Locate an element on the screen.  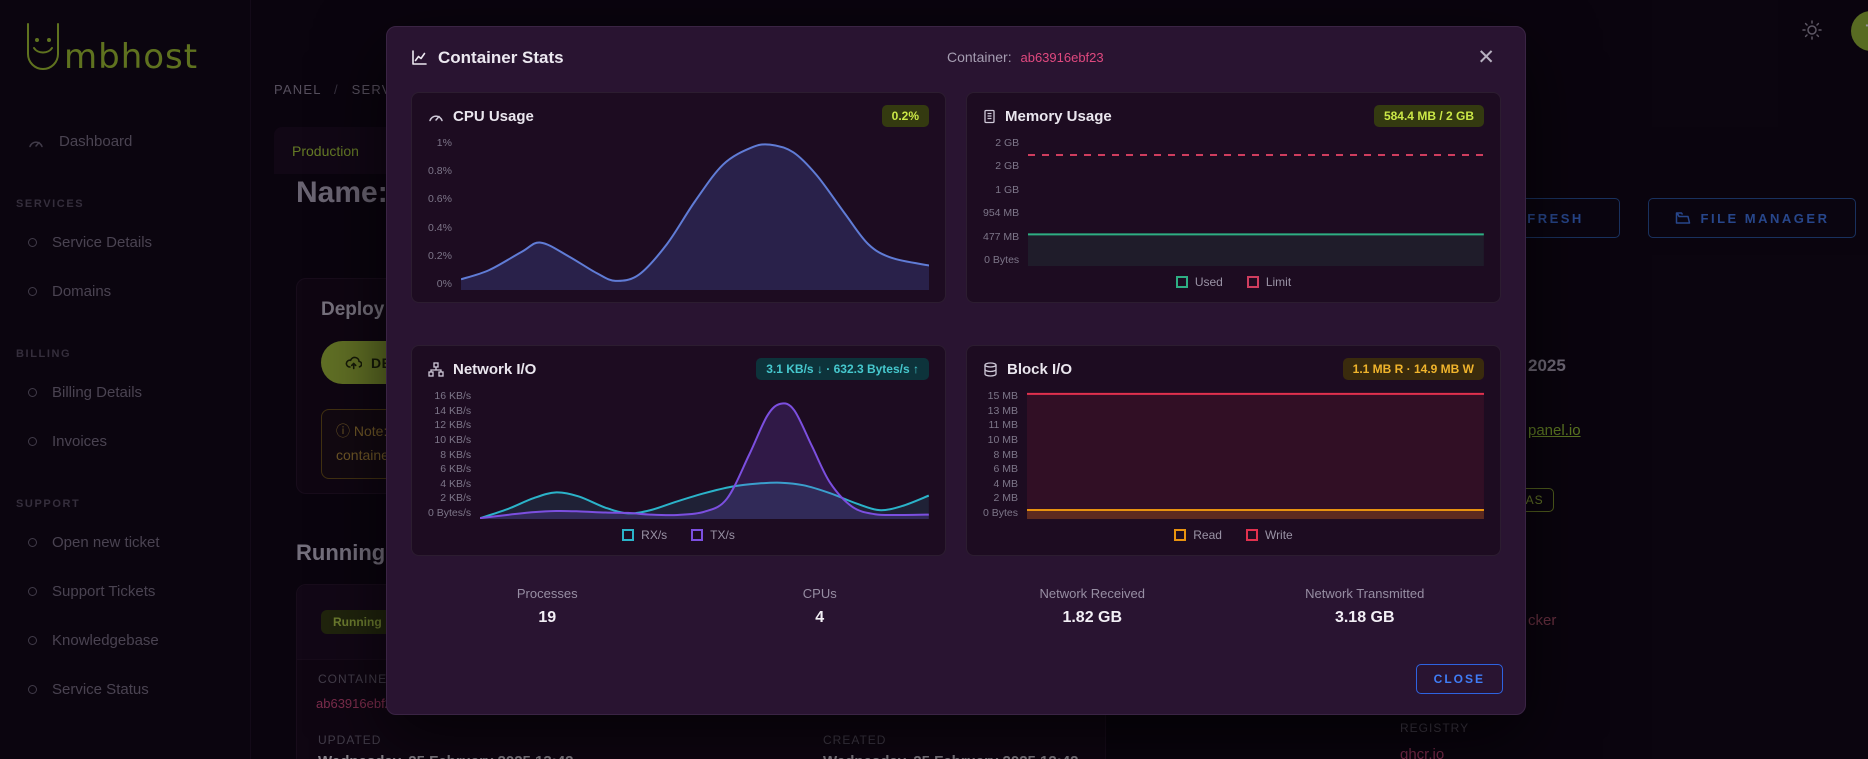
registry-label: REGISTRY is located at coordinates (1435, 728).